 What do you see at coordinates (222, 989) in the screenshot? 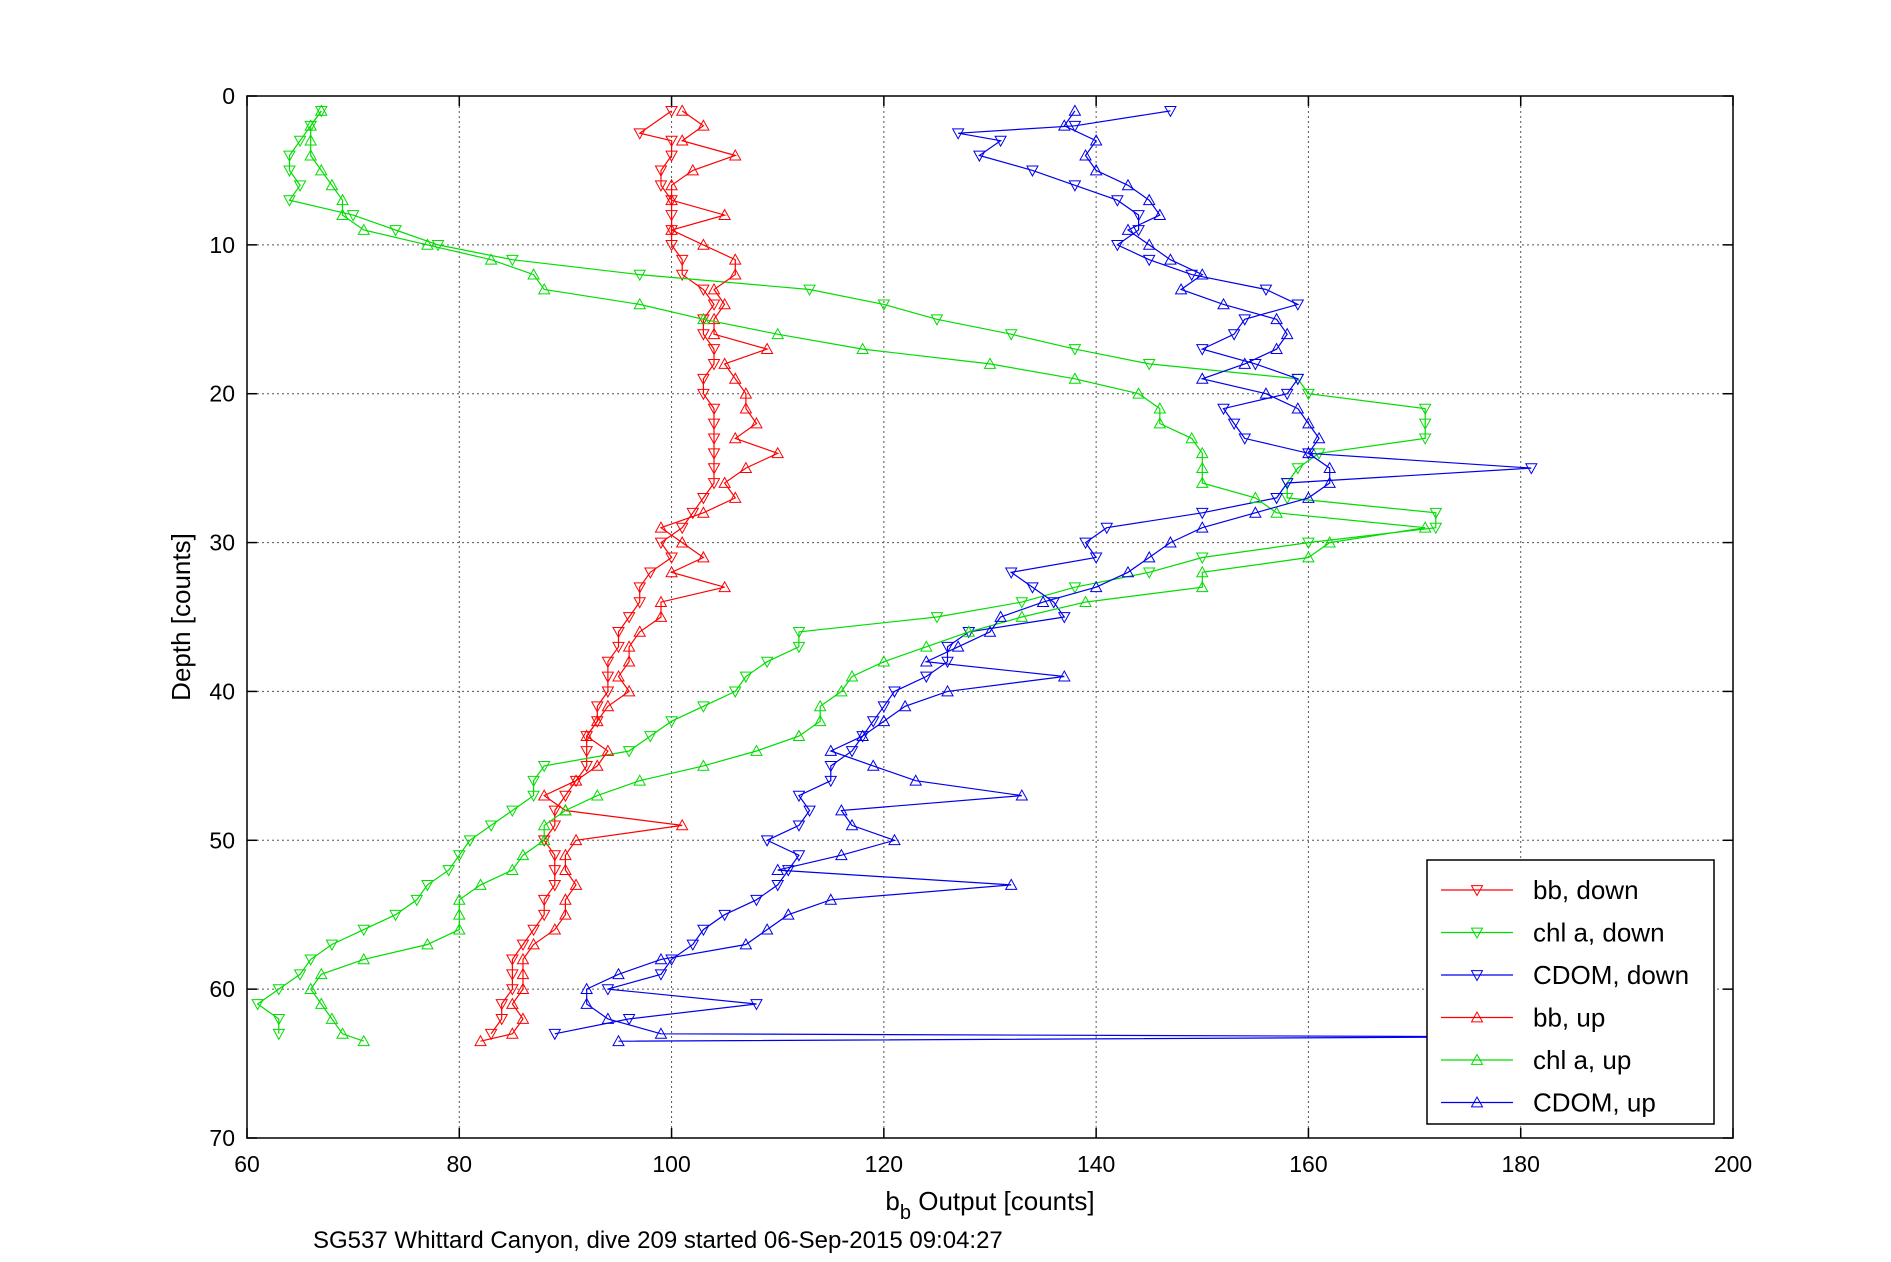
I see `y-tick-label: 60` at bounding box center [222, 989].